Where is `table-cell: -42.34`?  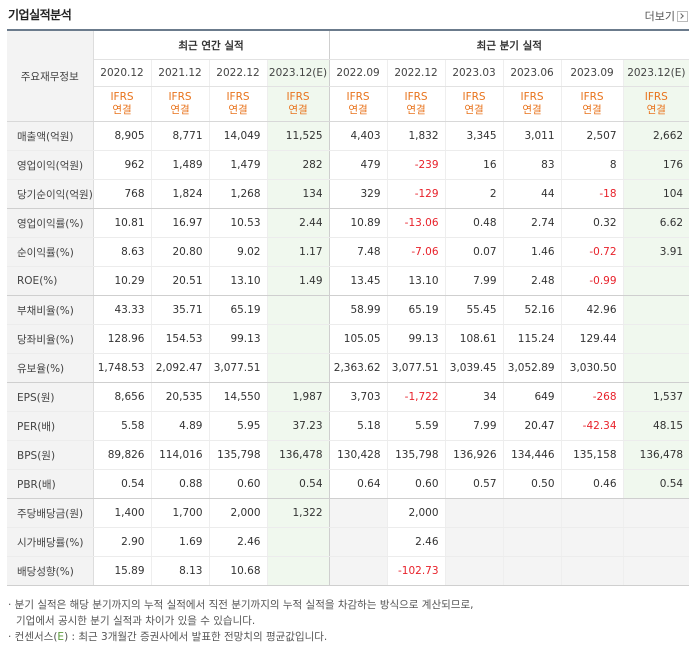 table-cell: -42.34 is located at coordinates (592, 426).